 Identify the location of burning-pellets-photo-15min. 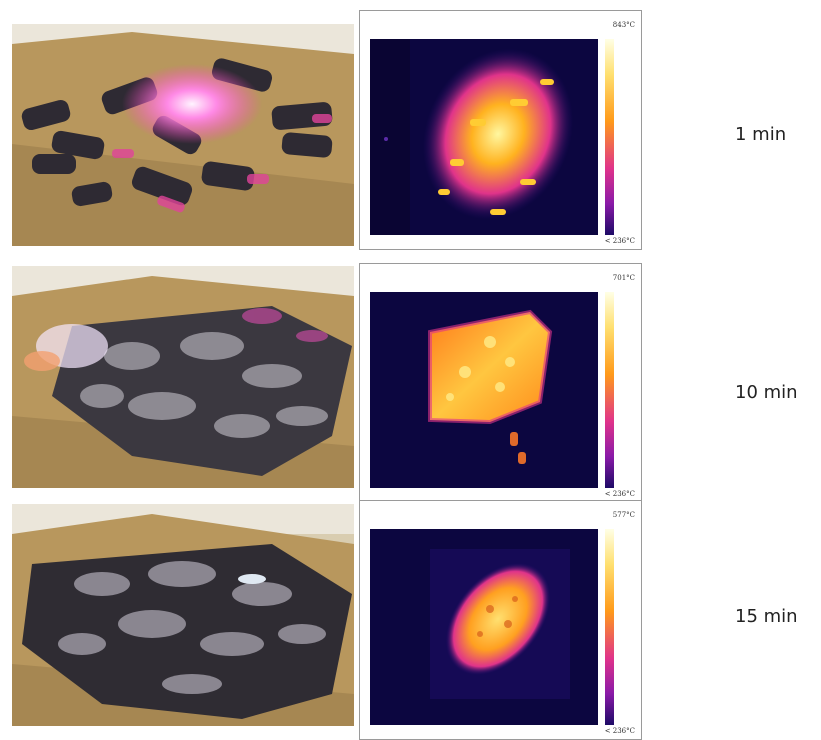
(183, 615).